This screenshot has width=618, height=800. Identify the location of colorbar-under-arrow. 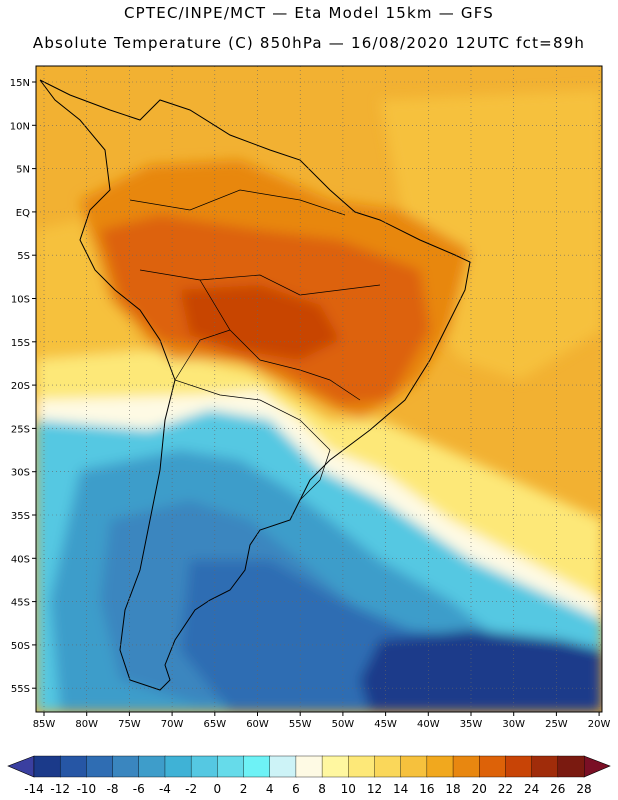
(21, 766).